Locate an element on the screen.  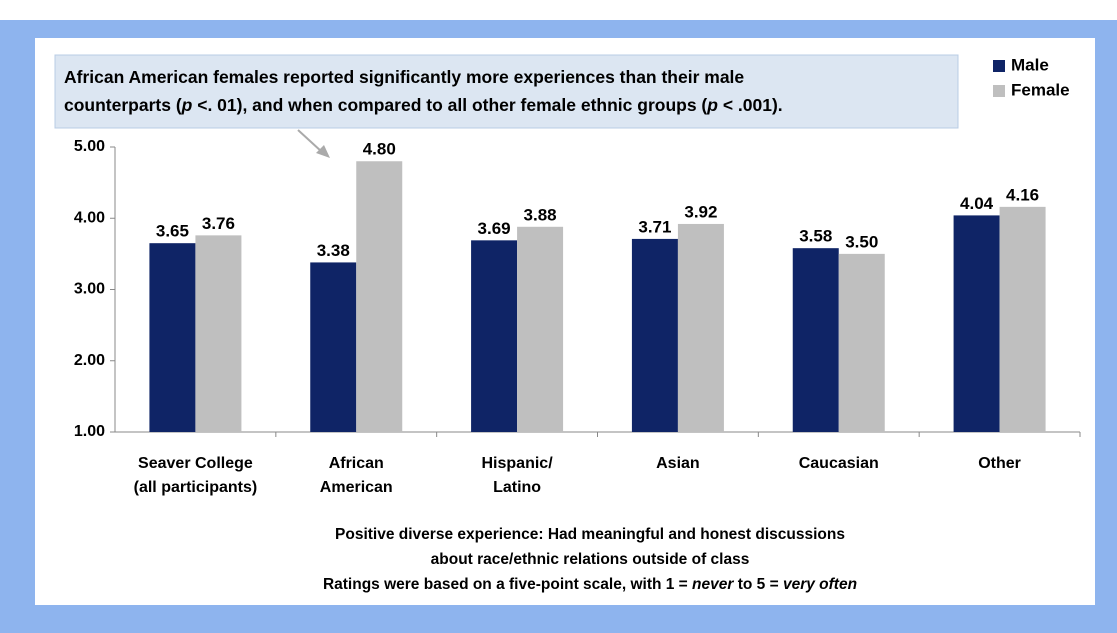
y-tick-label: 4.00 is located at coordinates (89, 217).